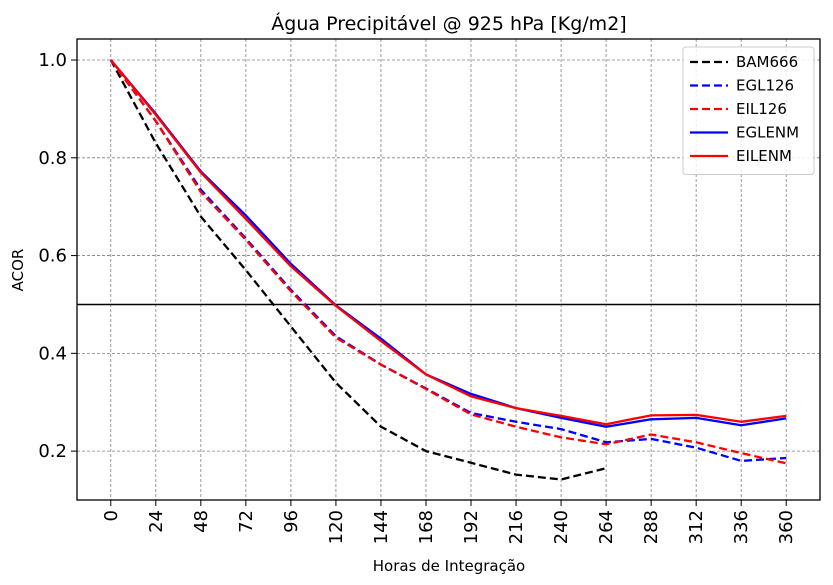 Image resolution: width=833 pixels, height=585 pixels. Describe the element at coordinates (471, 527) in the screenshot. I see `x-tick-label: 192` at that location.